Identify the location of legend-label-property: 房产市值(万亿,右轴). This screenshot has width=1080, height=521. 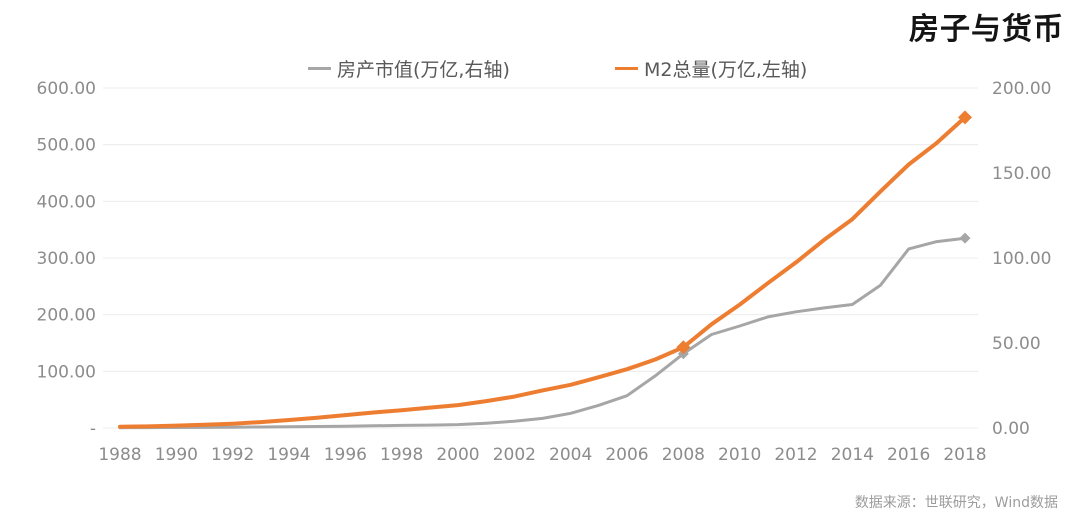
(423, 70).